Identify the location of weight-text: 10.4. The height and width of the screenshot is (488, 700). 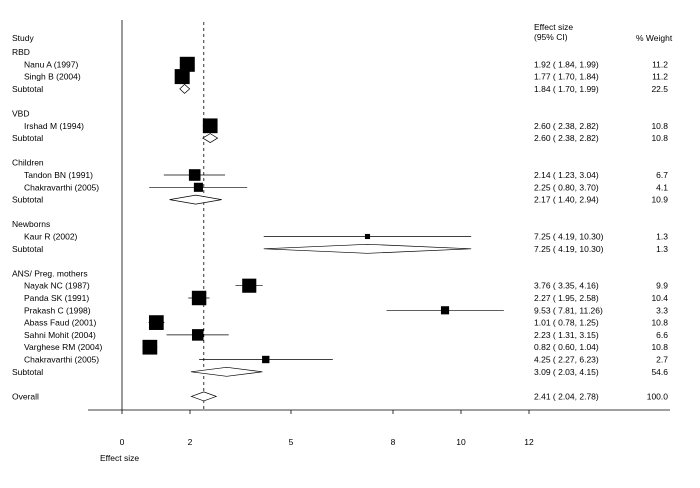
(659, 298).